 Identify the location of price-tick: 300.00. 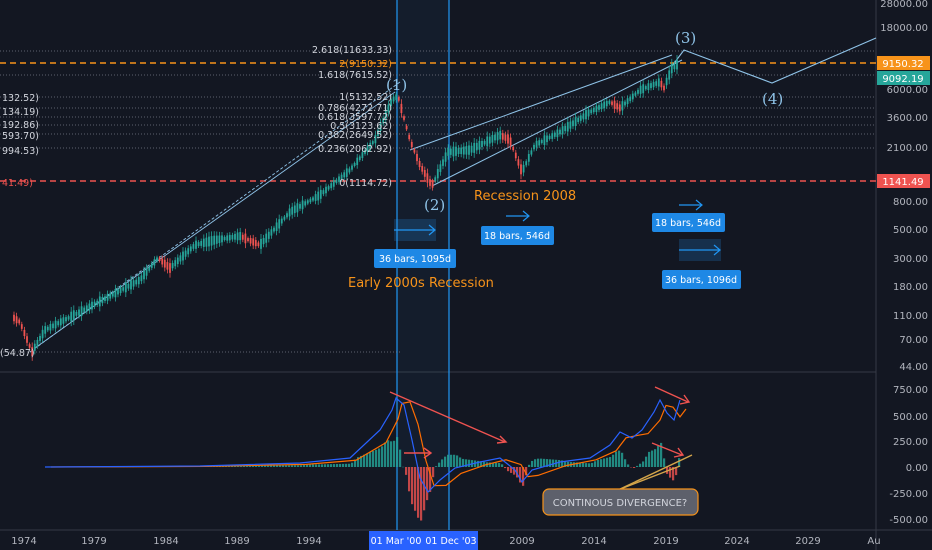
(910, 259).